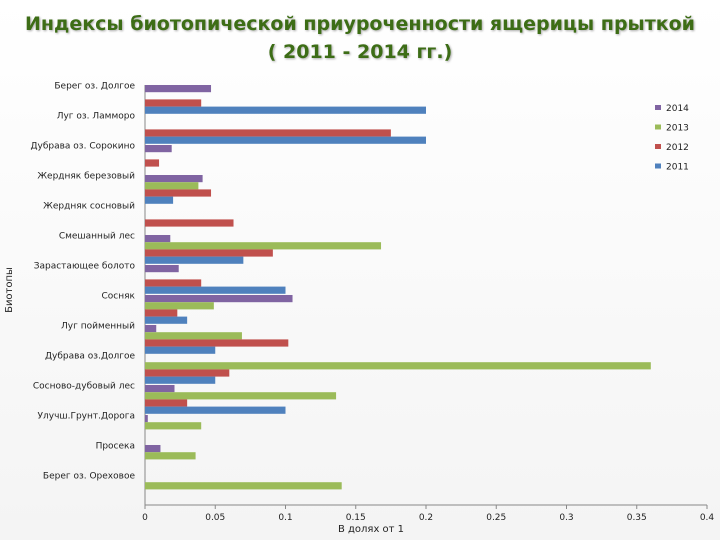 The height and width of the screenshot is (540, 720). What do you see at coordinates (94, 87) in the screenshot?
I see `category-label: Берег оз. Долгое` at bounding box center [94, 87].